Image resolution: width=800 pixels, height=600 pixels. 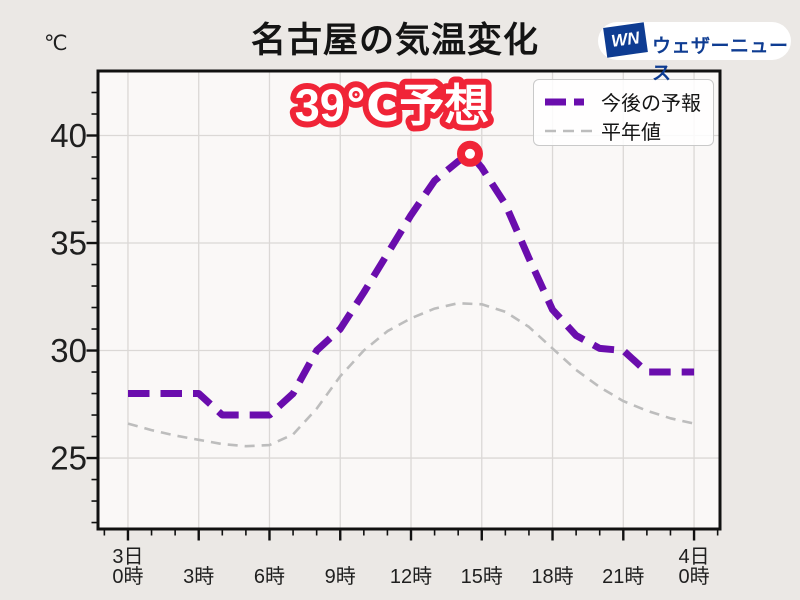 I want to click on svg-text: 9時, so click(x=340, y=576).